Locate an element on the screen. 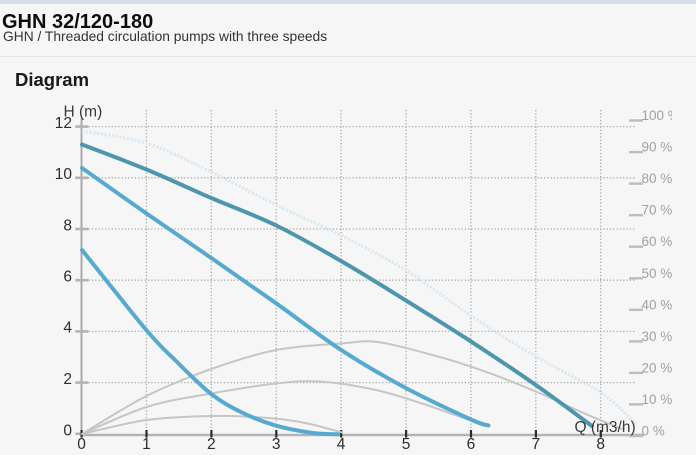  svg-text: Q (m3/h) is located at coordinates (605, 427).